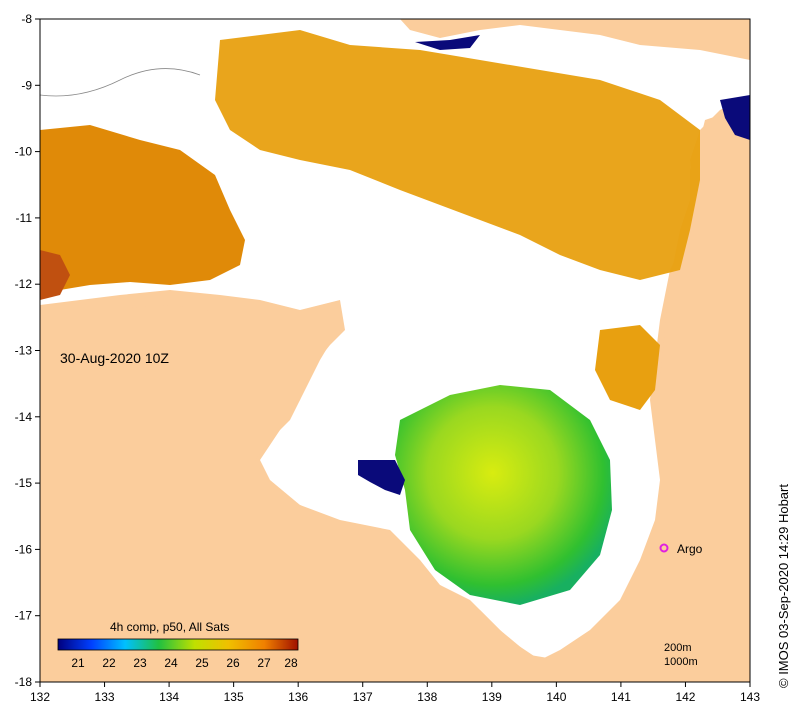  Describe the element at coordinates (24, 218) in the screenshot. I see `y-tick-label: -11` at that location.